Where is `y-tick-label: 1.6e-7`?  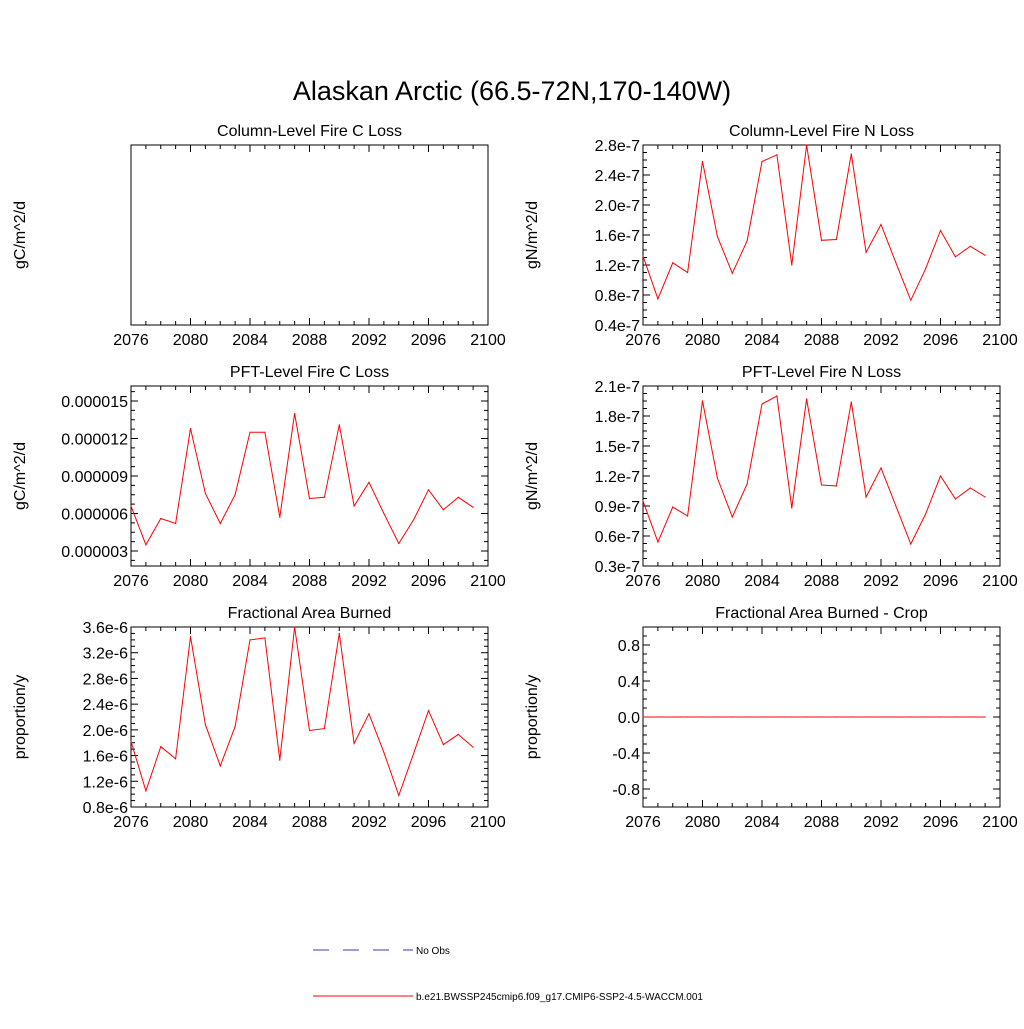
y-tick-label: 1.6e-7 is located at coordinates (617, 236).